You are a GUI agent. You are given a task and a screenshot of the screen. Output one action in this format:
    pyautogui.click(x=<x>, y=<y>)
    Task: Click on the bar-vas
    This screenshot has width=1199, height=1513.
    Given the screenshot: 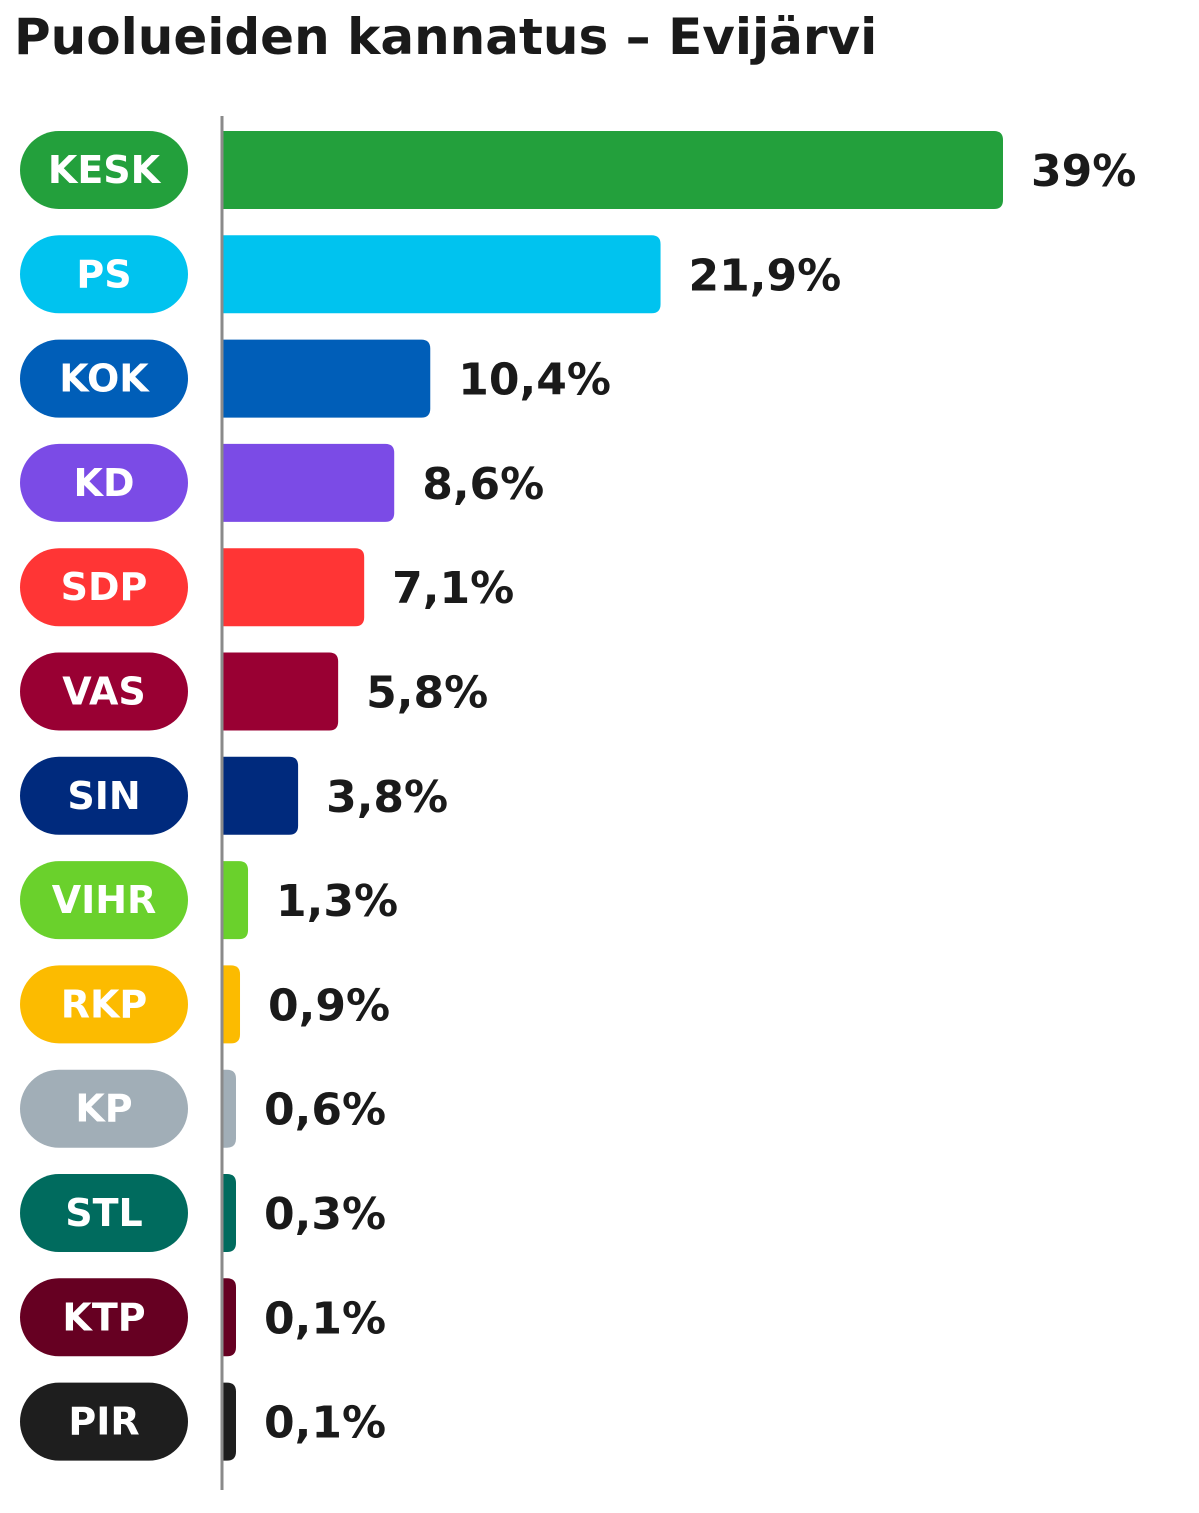 What is the action you would take?
    pyautogui.click(x=280, y=691)
    